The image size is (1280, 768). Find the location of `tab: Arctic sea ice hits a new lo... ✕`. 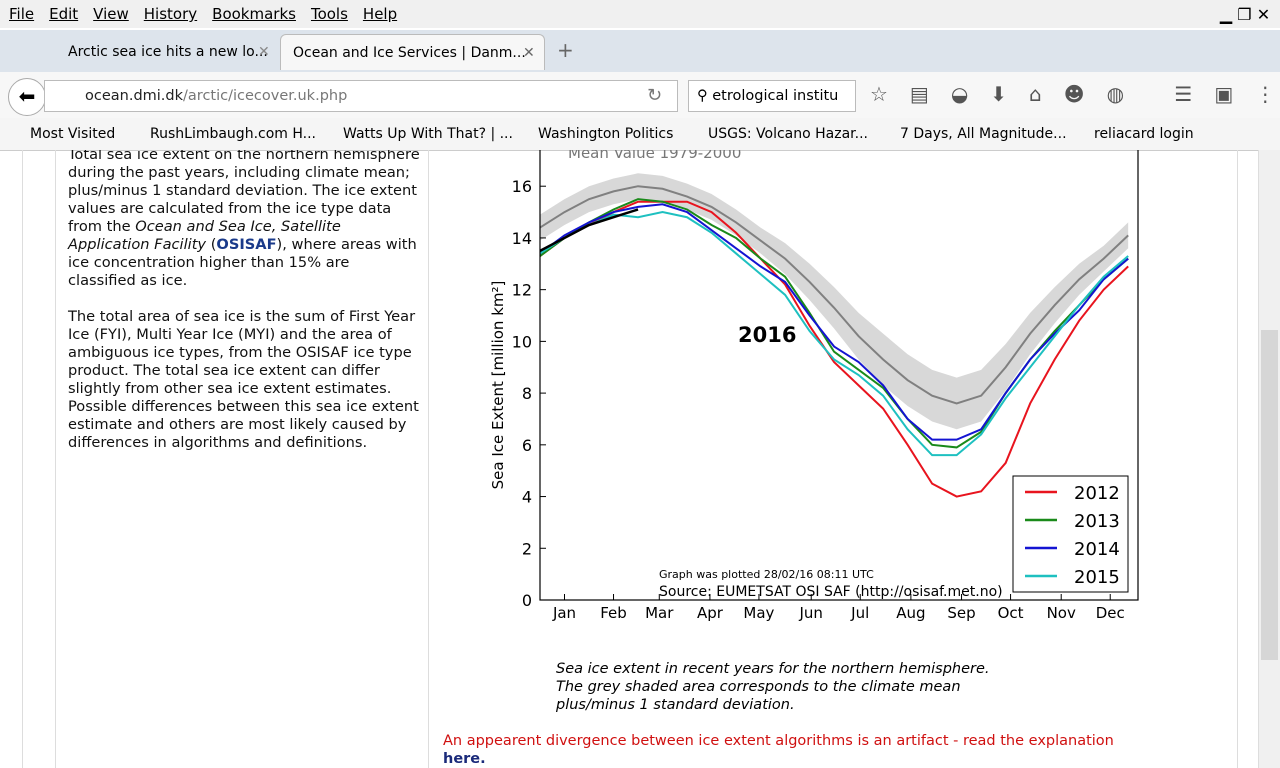

tab: Arctic sea ice hits a new lo... ✕ is located at coordinates (169, 52).